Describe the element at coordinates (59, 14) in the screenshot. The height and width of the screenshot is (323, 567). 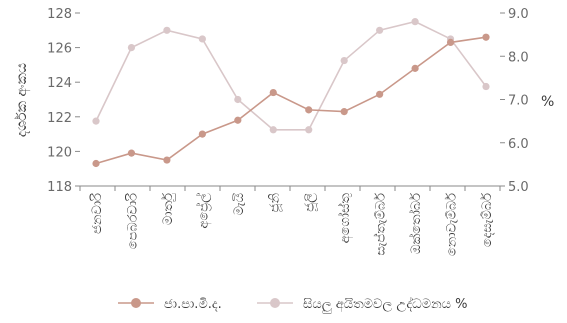
I see `left-tick-label: 128` at that location.